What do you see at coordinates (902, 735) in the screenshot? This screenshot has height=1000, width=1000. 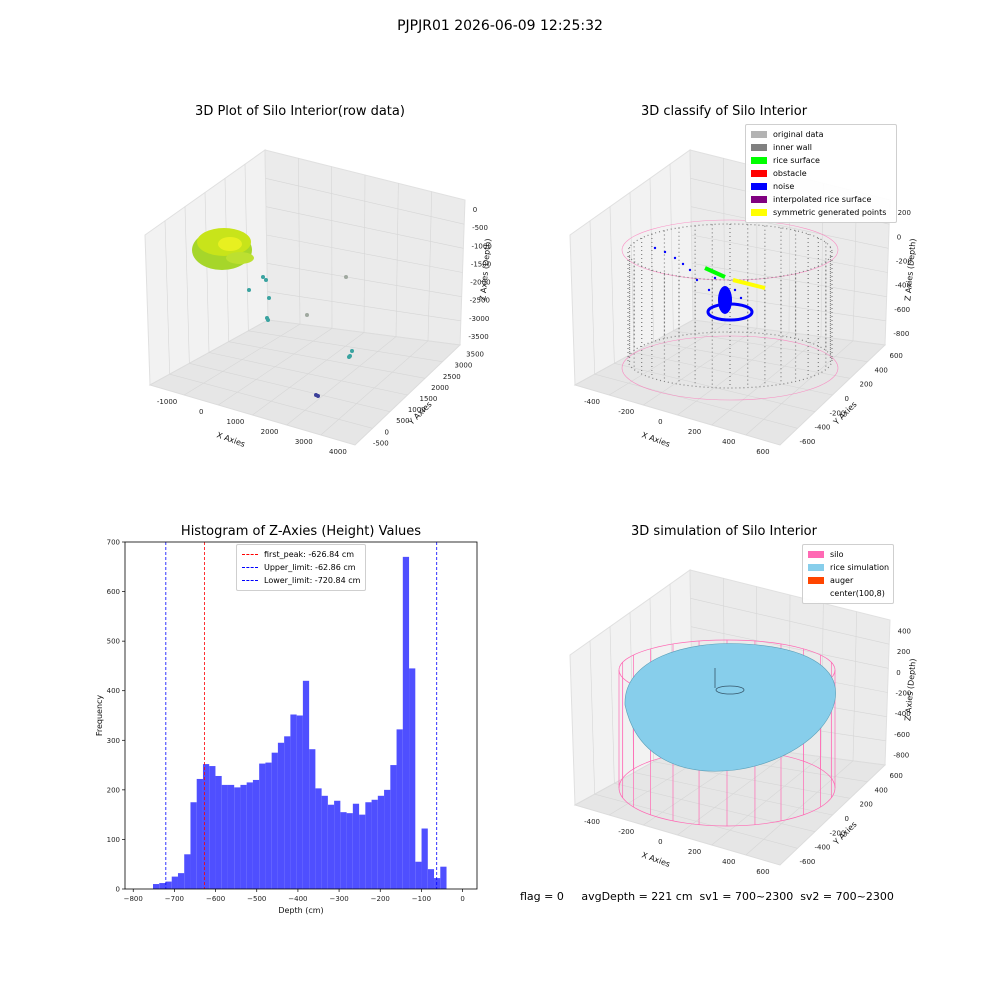 I see `sim-ztick: -600` at bounding box center [902, 735].